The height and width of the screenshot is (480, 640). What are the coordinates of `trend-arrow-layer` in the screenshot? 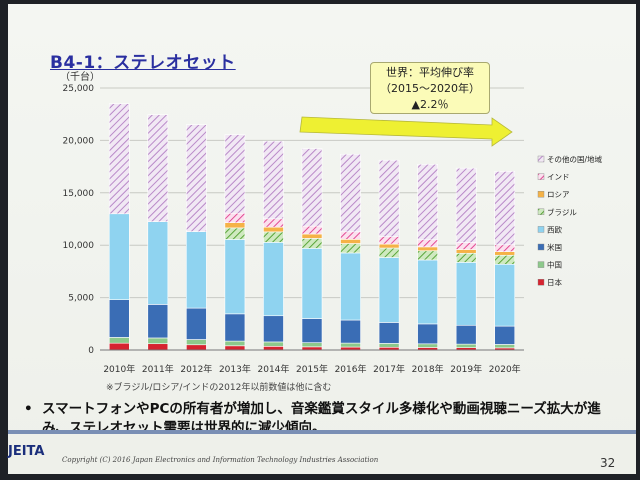 It's located at (406, 131).